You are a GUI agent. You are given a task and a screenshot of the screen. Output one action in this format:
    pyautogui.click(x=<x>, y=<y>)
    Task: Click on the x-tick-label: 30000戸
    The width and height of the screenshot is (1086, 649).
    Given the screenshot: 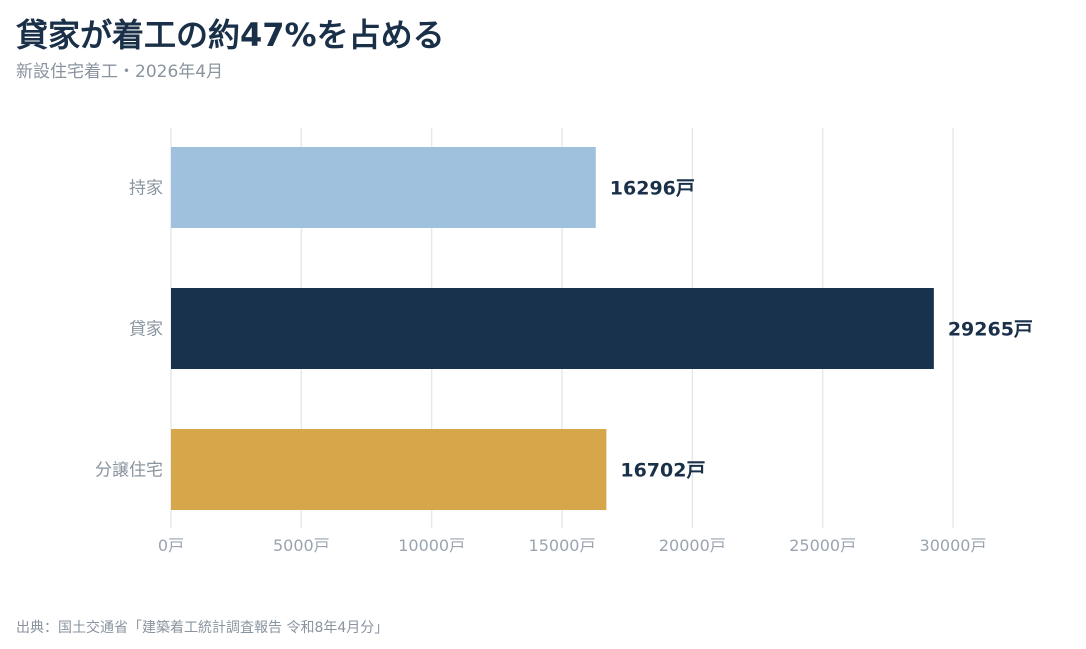 What is the action you would take?
    pyautogui.click(x=953, y=545)
    